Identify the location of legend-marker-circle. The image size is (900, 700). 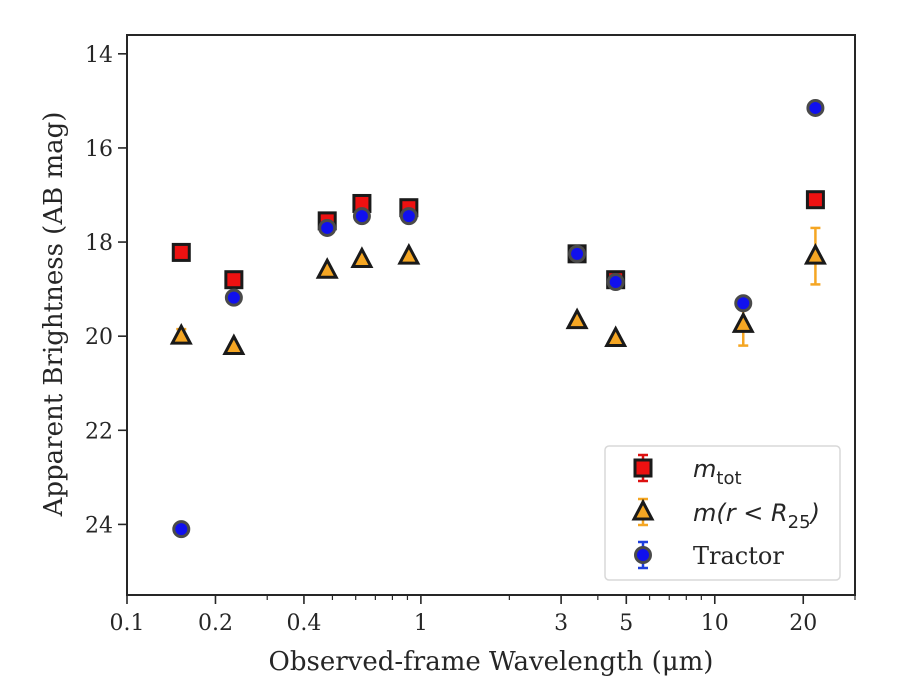
(643, 555).